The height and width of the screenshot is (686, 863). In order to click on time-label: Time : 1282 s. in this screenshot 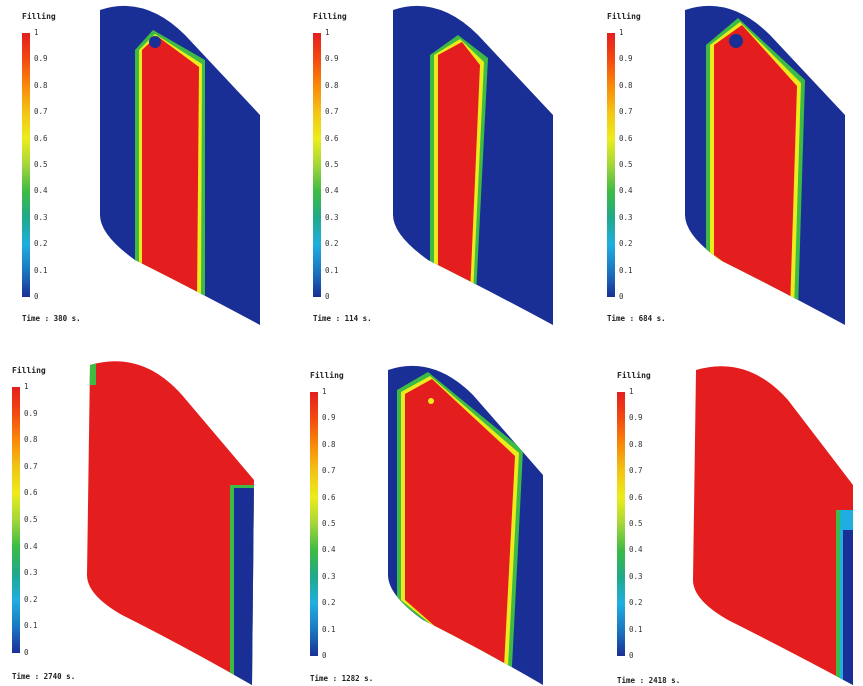, I will do `click(342, 678)`.